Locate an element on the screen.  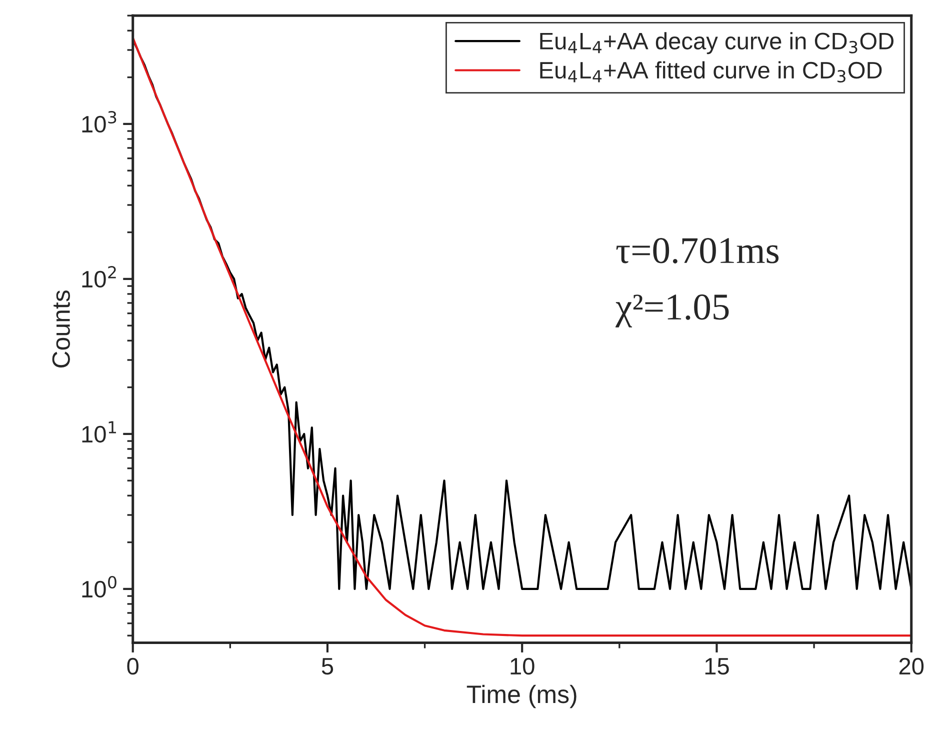
x-tick-label: 20 is located at coordinates (911, 666).